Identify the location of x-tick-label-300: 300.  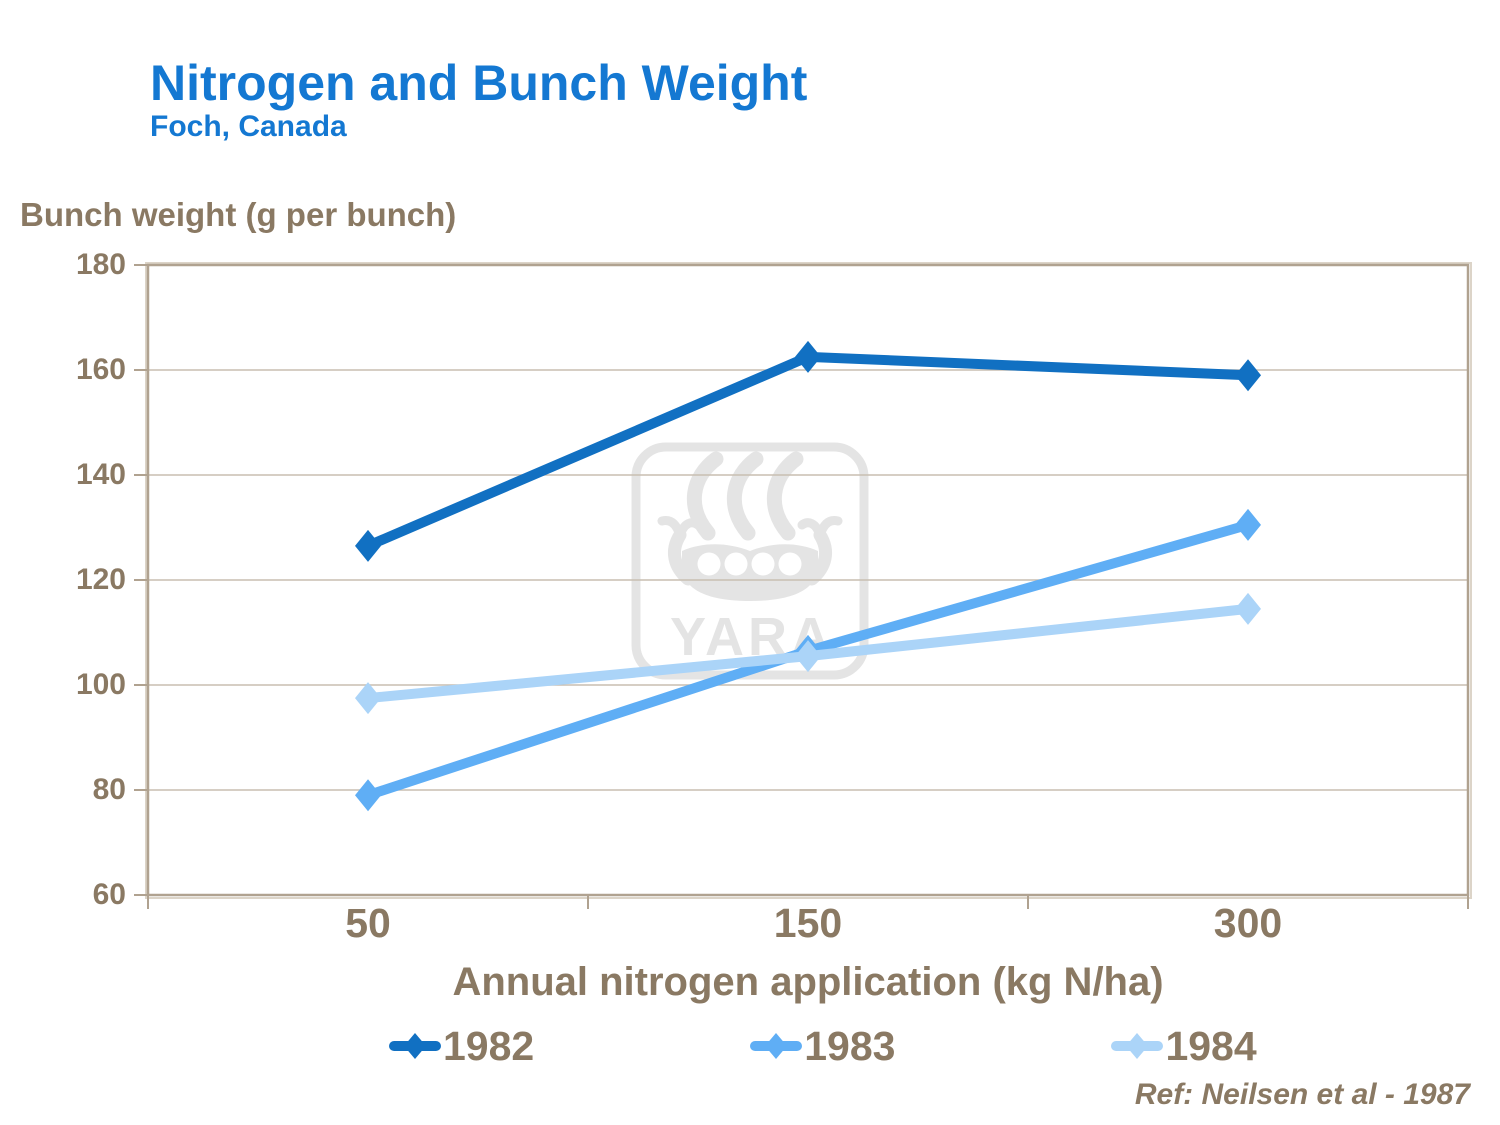
(1248, 923).